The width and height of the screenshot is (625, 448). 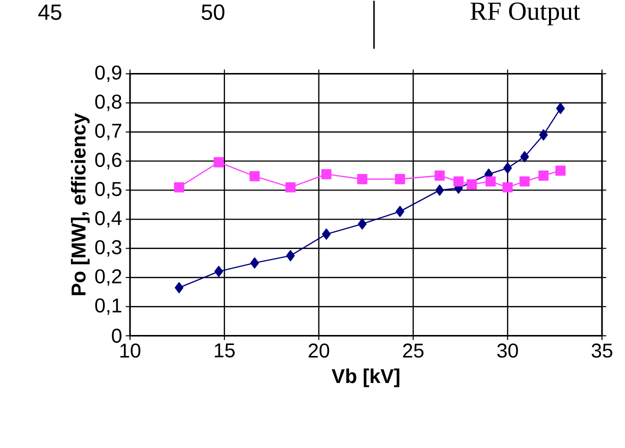 What do you see at coordinates (319, 351) in the screenshot?
I see `x-tick-label: 20` at bounding box center [319, 351].